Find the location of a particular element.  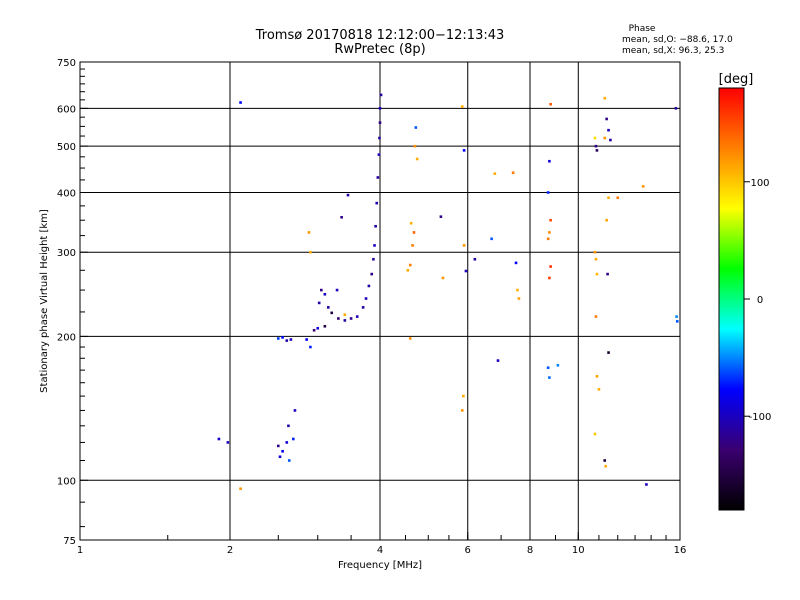

y-tick-label-1: 100 is located at coordinates (66, 481).